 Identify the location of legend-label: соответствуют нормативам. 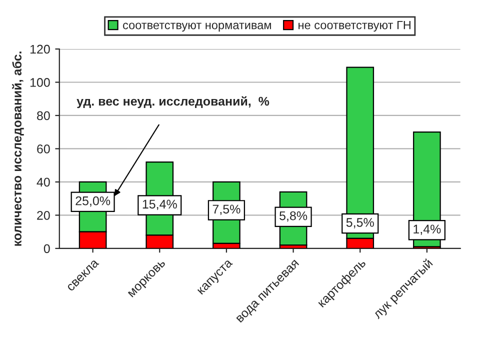
(197, 27).